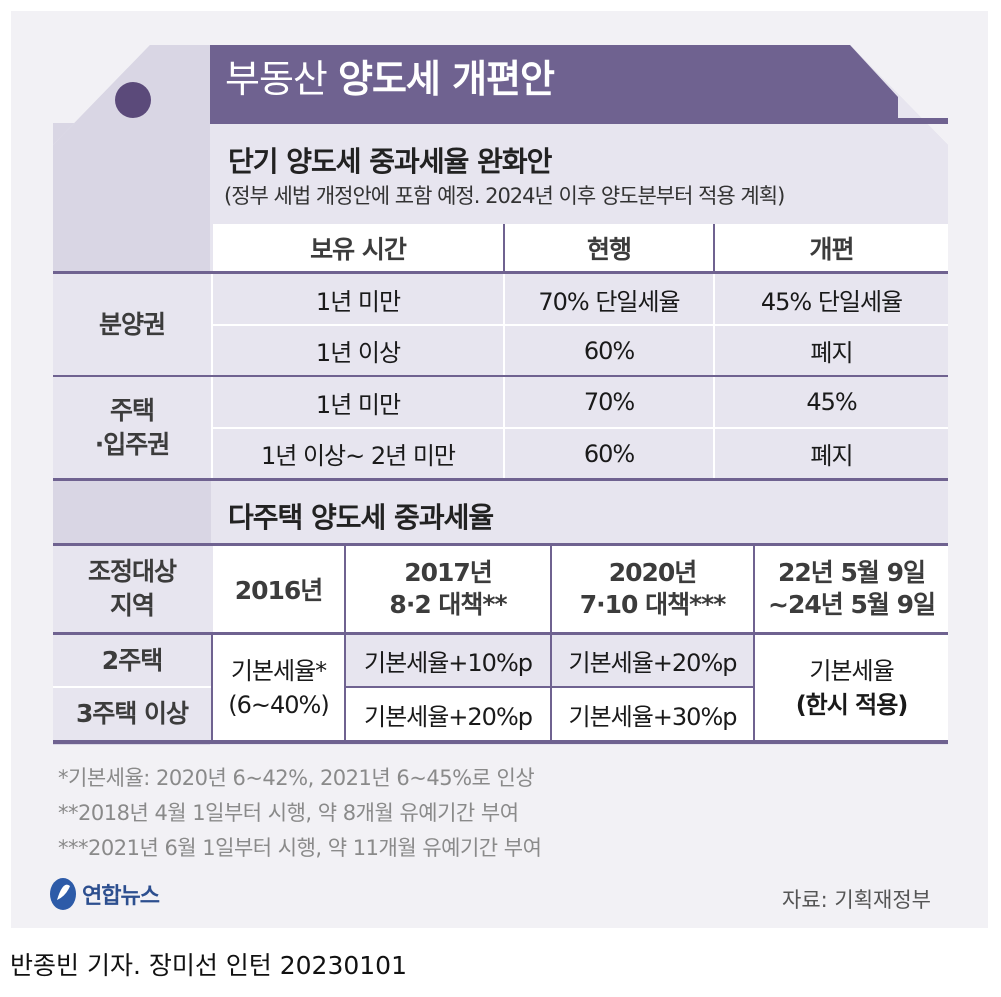 This screenshot has width=1001, height=997. I want to click on tag-hole-icon, so click(133, 100).